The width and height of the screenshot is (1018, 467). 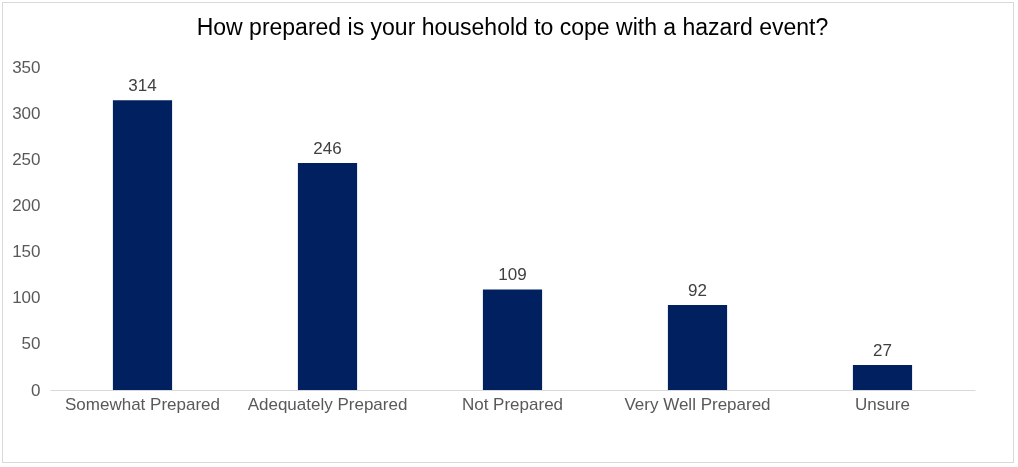 What do you see at coordinates (36, 390) in the screenshot?
I see `y-tick-label: 0` at bounding box center [36, 390].